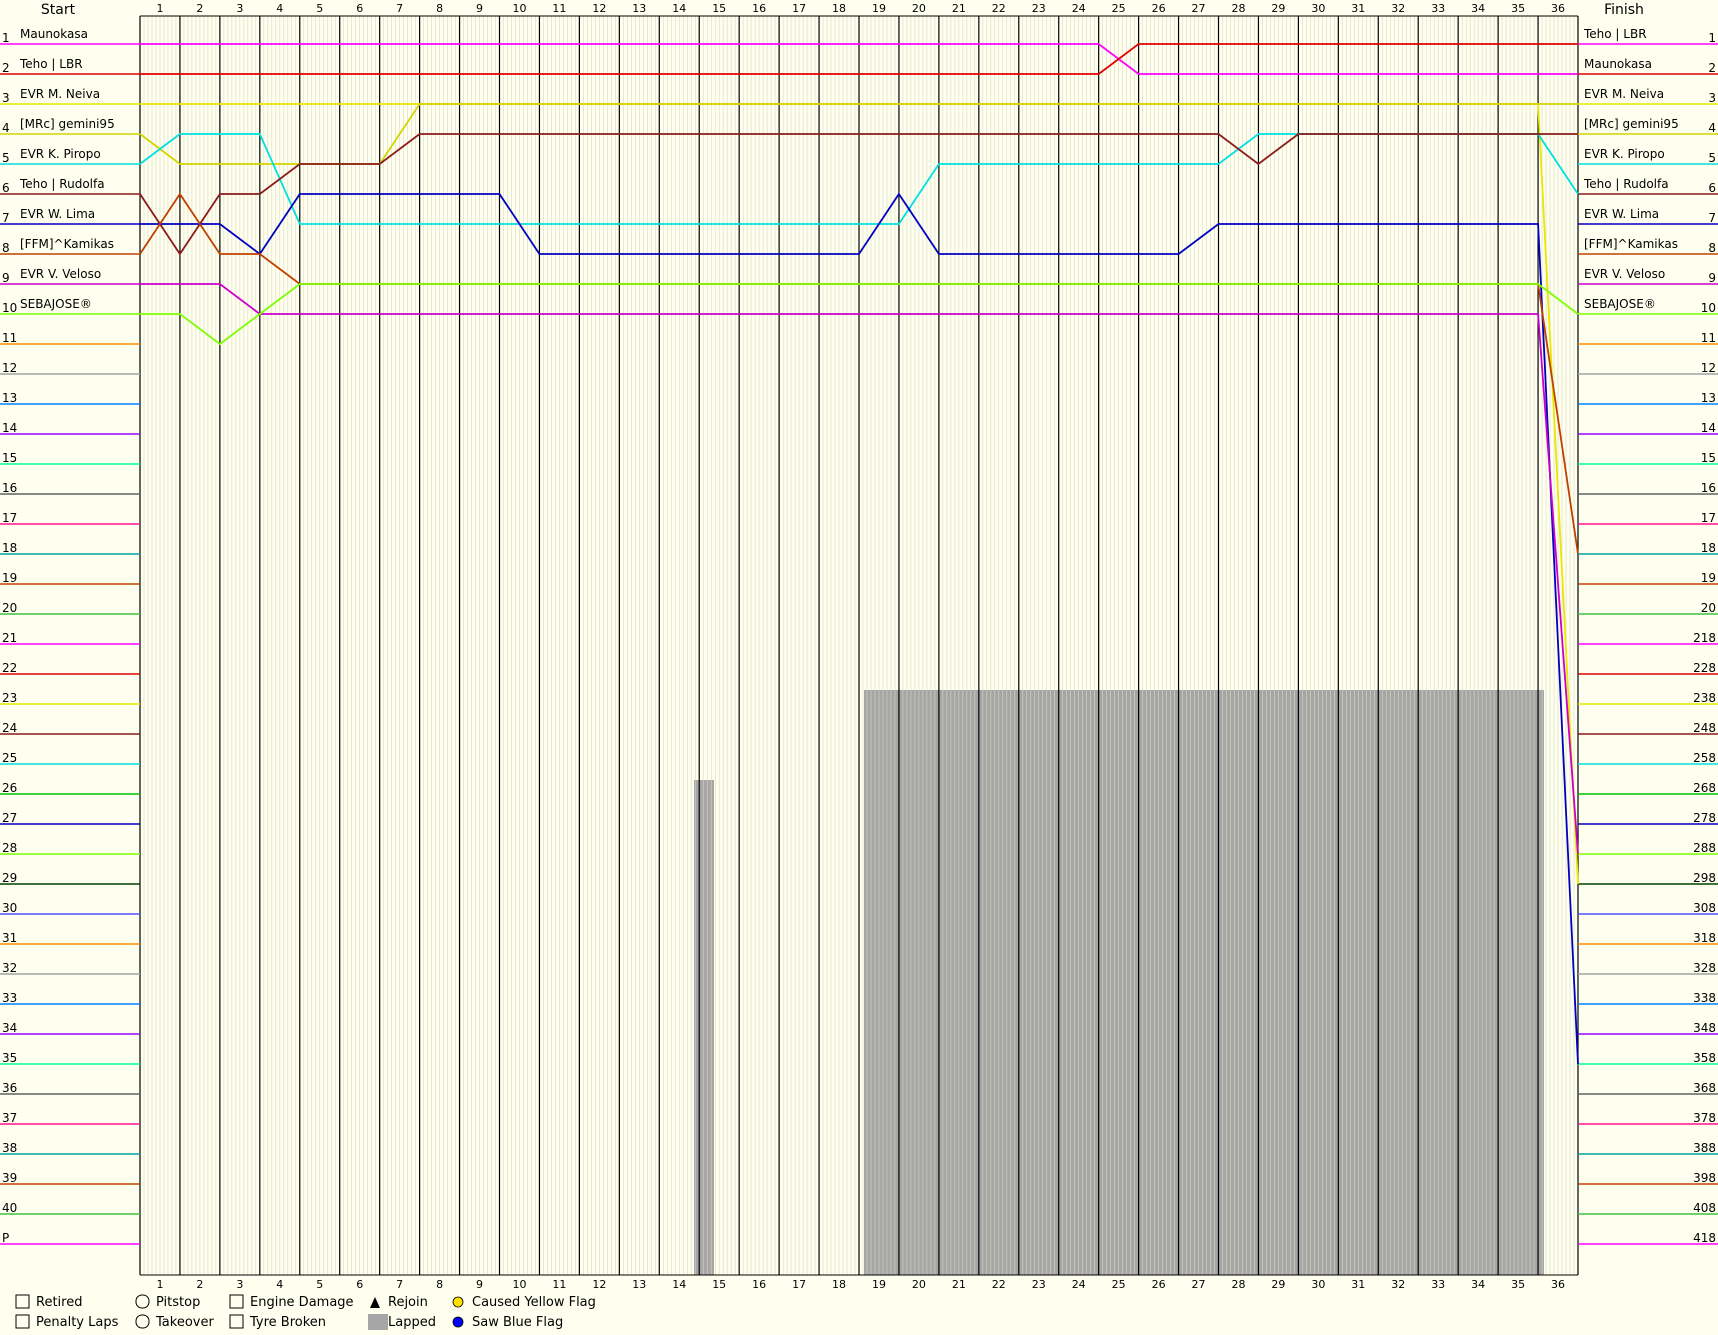  Describe the element at coordinates (1119, 8) in the screenshot. I see `lap-label-top: 25` at that location.